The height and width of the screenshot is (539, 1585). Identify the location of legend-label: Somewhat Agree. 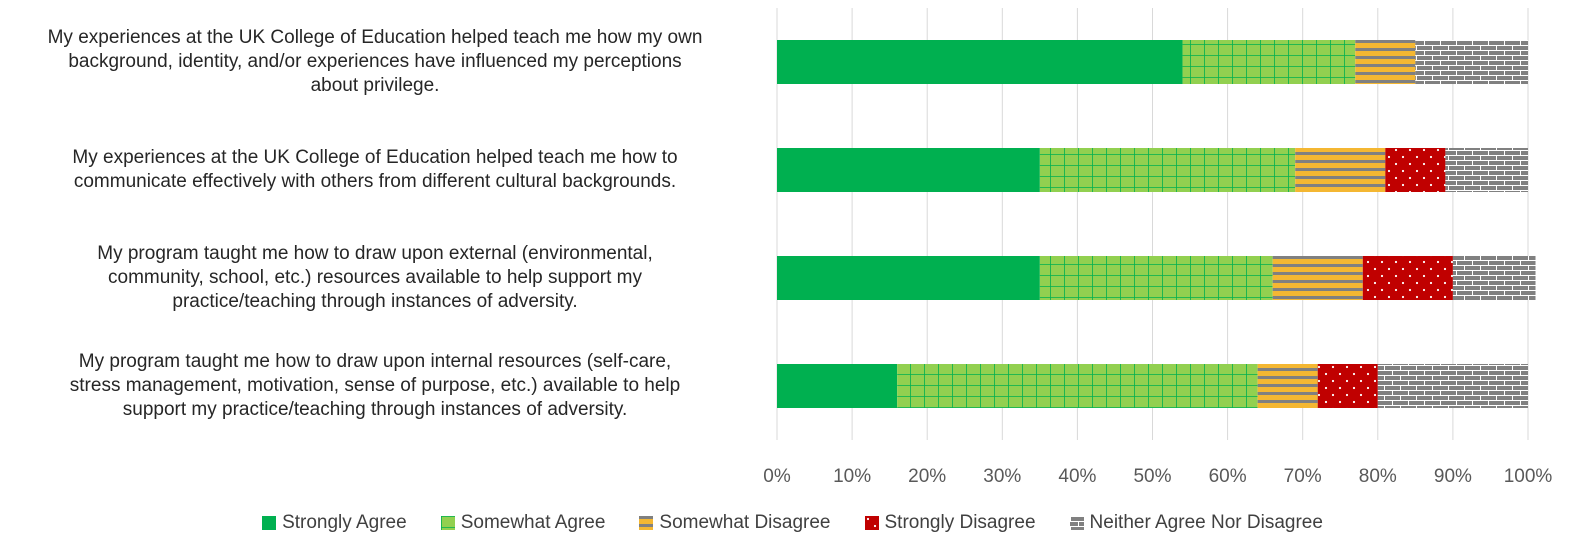
(533, 522).